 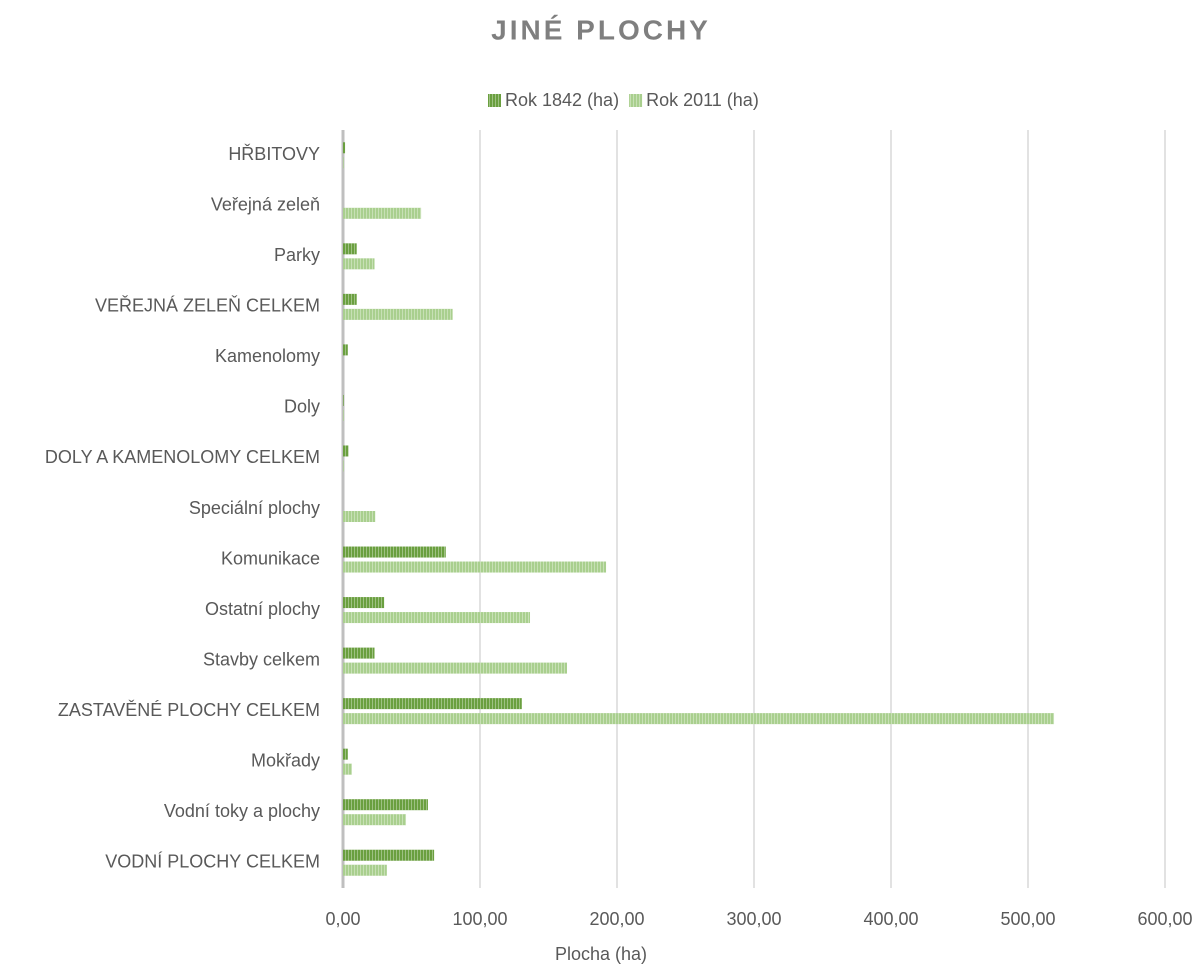 What do you see at coordinates (254, 508) in the screenshot?
I see `y-tick-label: Speciální plochy` at bounding box center [254, 508].